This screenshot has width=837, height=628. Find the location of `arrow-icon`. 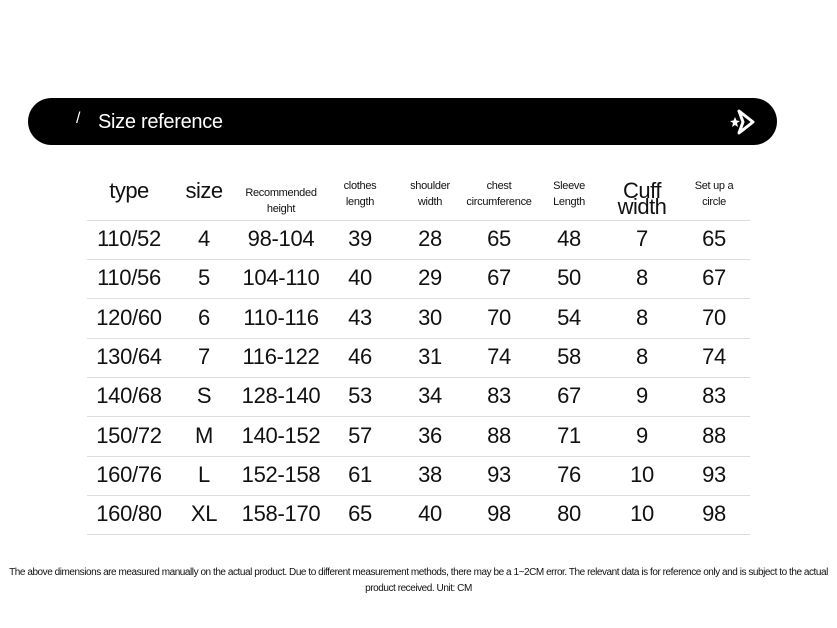

arrow-icon is located at coordinates (742, 122).